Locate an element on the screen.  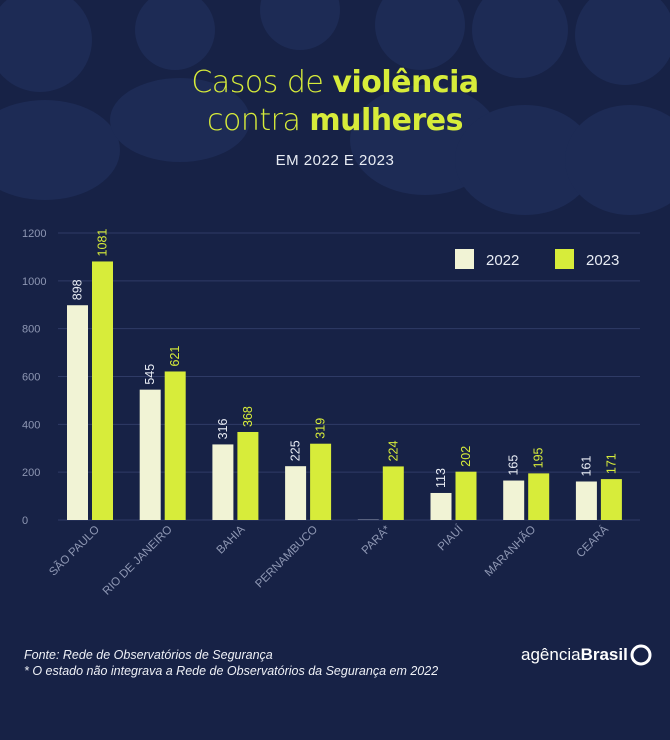
legend-swatch-2022 is located at coordinates (464, 259).